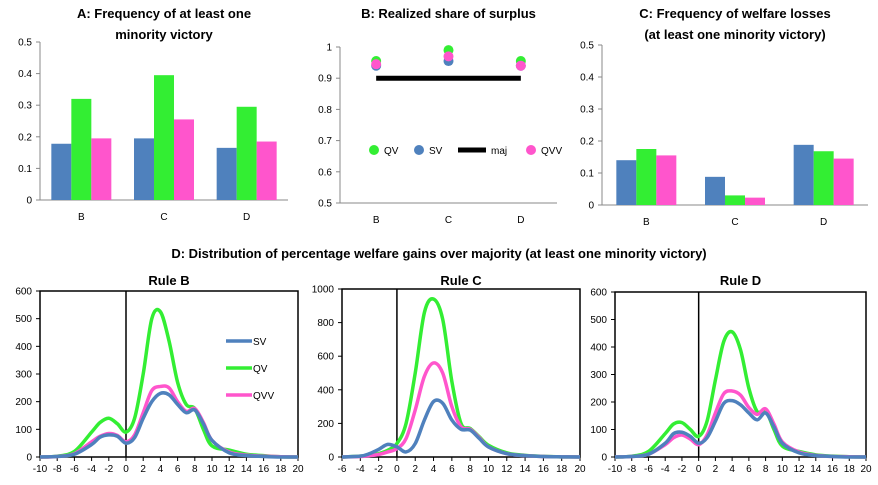 The height and width of the screenshot is (485, 878). What do you see at coordinates (57, 469) in the screenshot?
I see `x-tick-label: -8` at bounding box center [57, 469].